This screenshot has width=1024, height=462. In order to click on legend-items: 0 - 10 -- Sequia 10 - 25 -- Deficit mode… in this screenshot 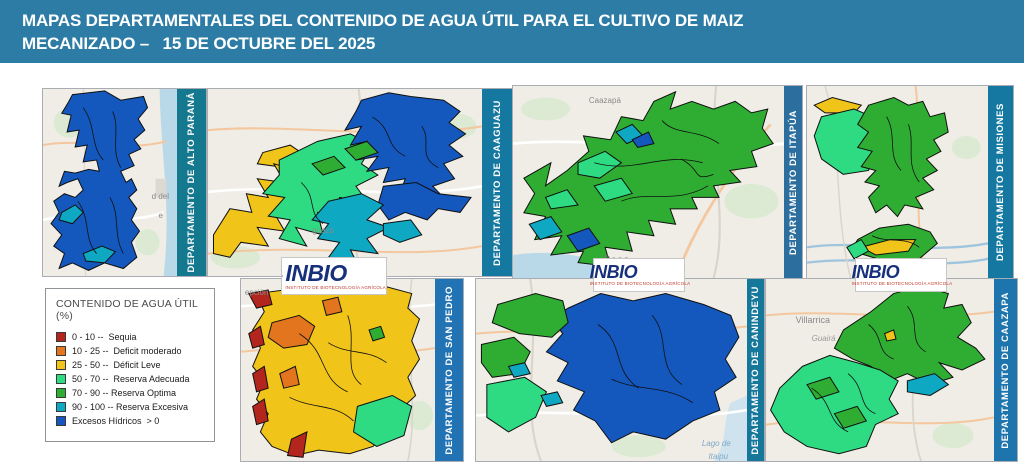, I will do `click(132, 379)`.